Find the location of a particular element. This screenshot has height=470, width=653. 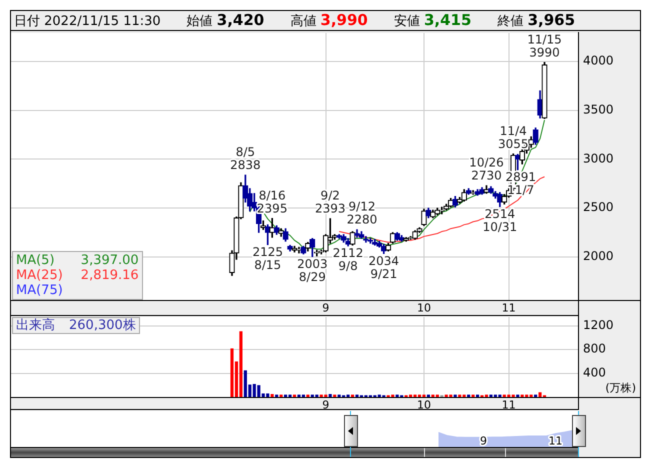

y-axis-title: (万株) is located at coordinates (620, 387).